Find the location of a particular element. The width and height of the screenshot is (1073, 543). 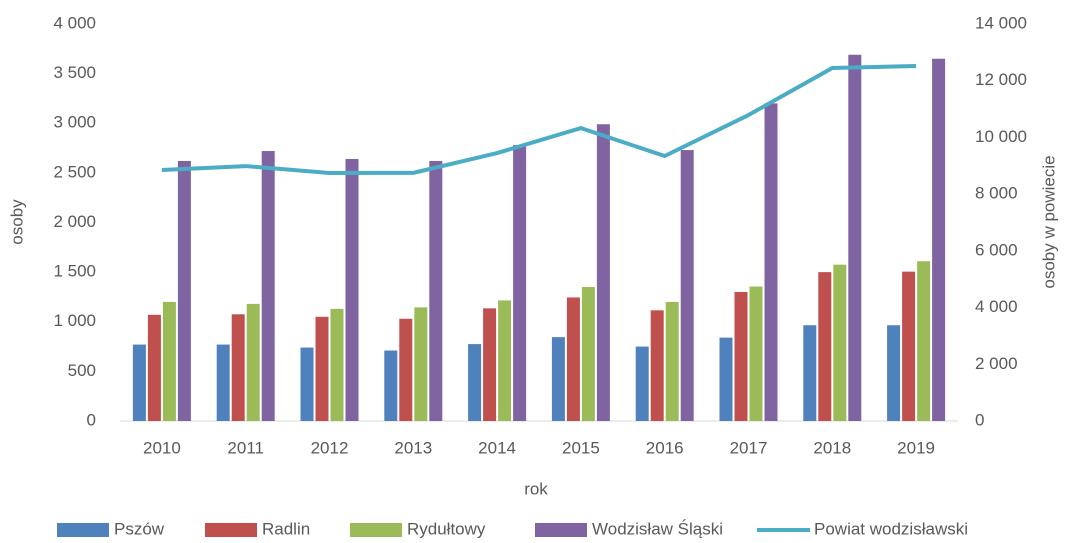

legend-label: Rydułtowy is located at coordinates (446, 528).